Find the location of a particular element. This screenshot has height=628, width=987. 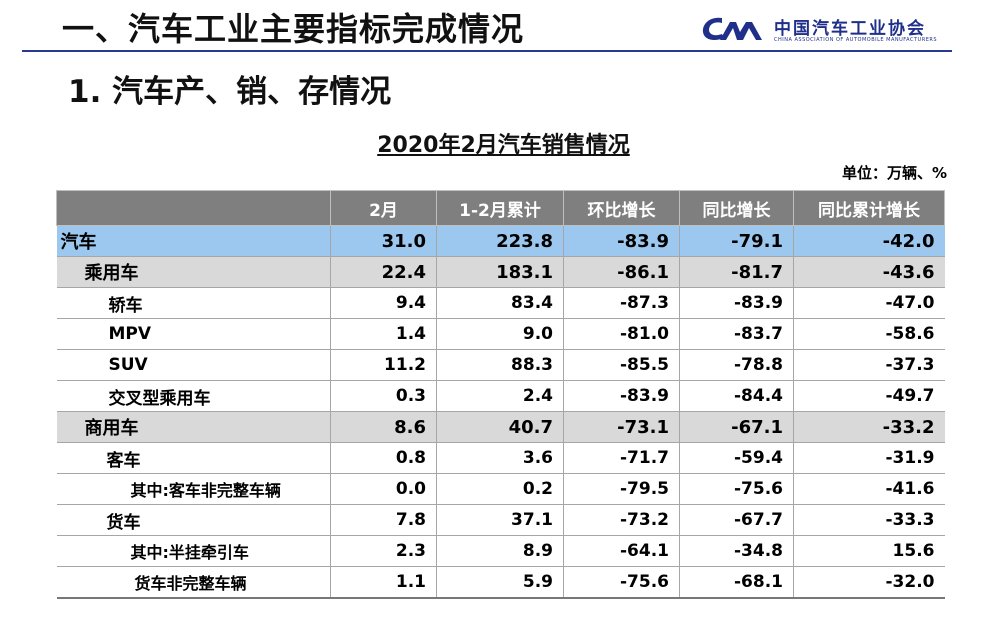

table-cell: 88.3 is located at coordinates (500, 365).